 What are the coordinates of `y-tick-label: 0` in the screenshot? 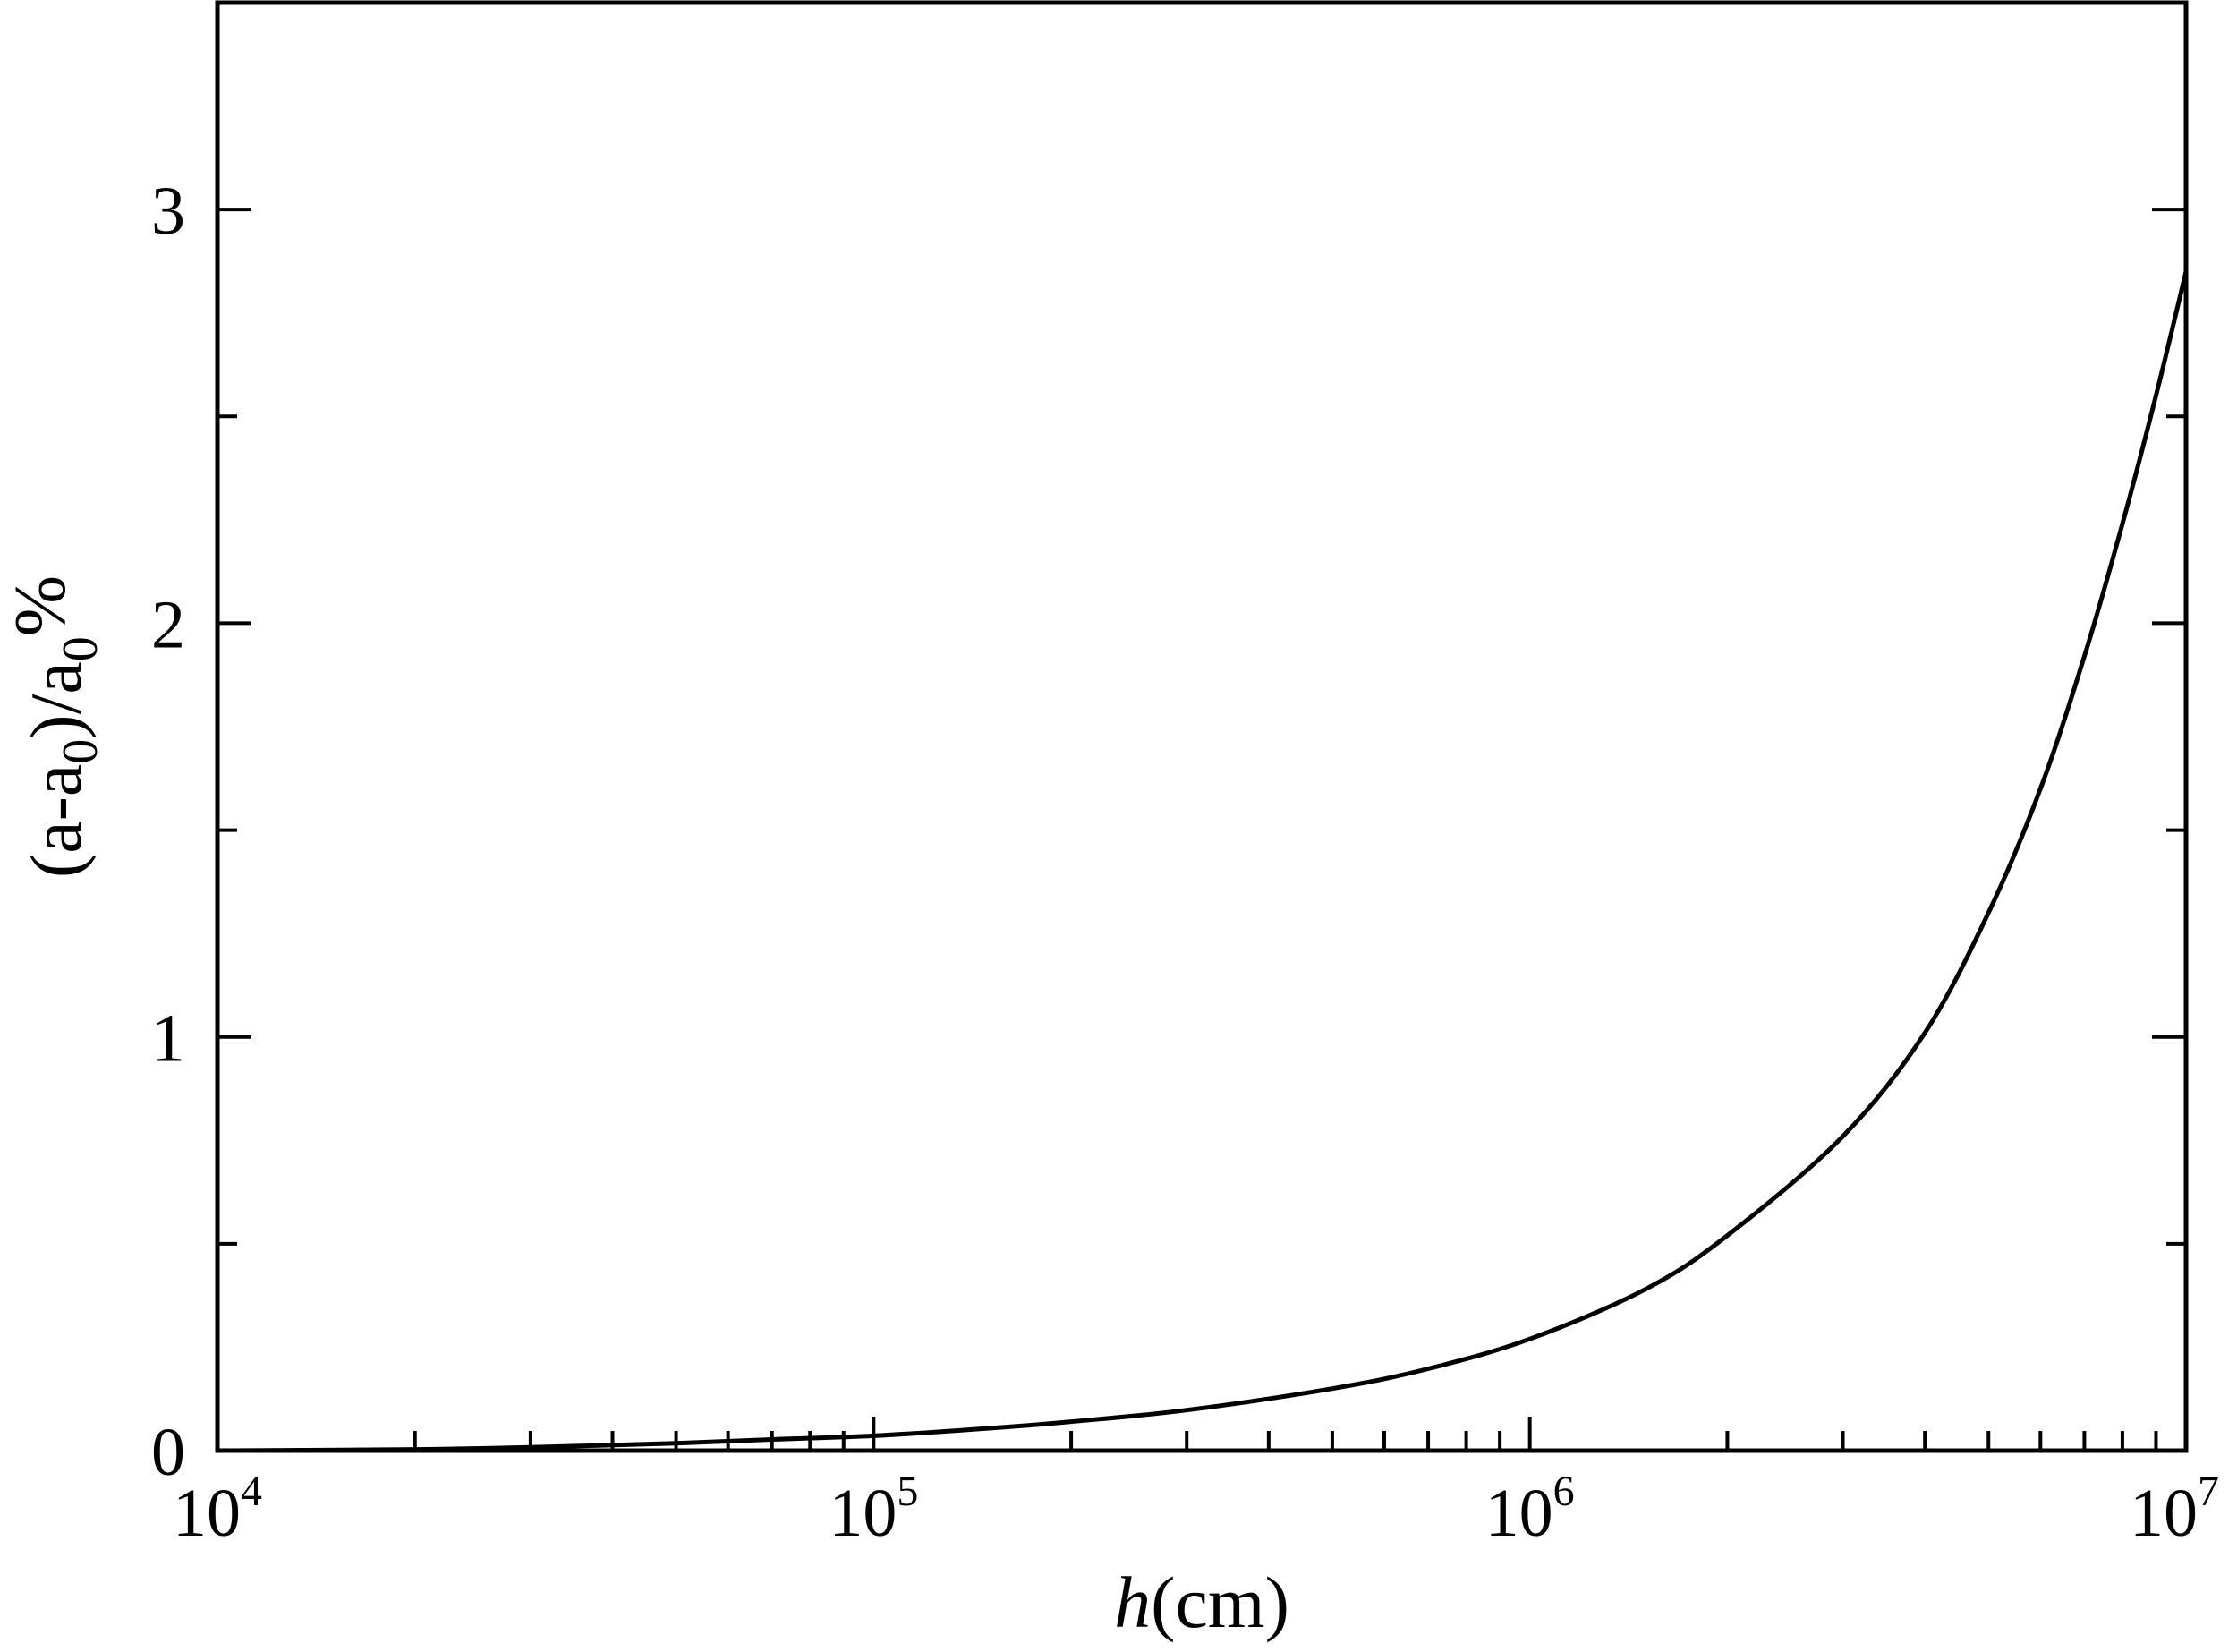 It's located at (168, 1452).